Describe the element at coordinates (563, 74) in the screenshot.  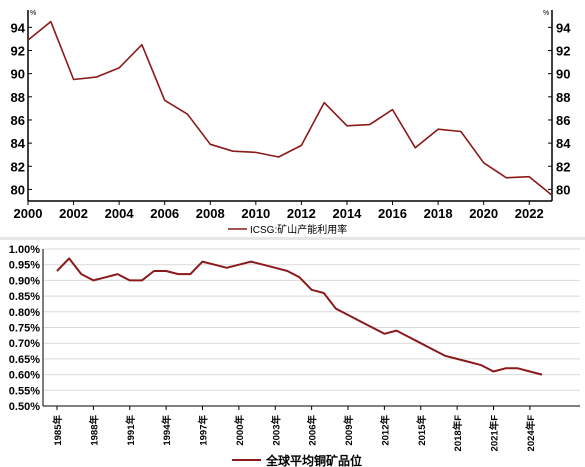
I see `right-y-tick-label: 90` at that location.